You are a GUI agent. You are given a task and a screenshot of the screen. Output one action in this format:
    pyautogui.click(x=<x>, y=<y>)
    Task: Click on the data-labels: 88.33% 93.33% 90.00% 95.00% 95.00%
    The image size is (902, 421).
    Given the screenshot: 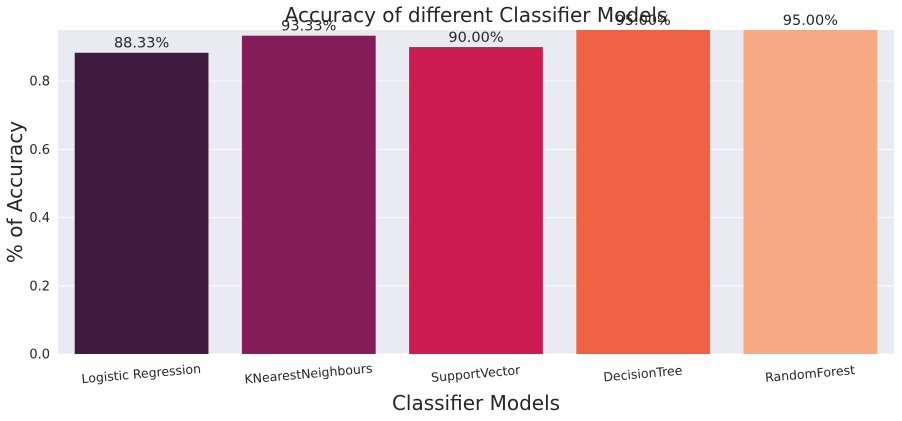 What is the action you would take?
    pyautogui.click(x=476, y=32)
    